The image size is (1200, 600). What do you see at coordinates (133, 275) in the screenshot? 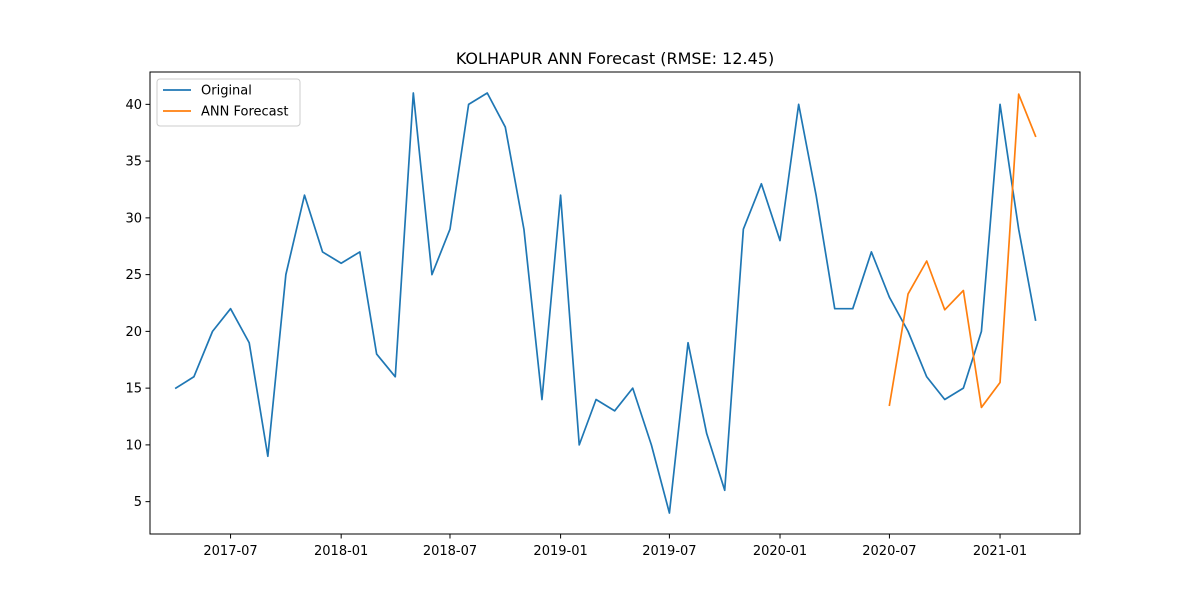
I see `y-tick-label: 25` at bounding box center [133, 275].